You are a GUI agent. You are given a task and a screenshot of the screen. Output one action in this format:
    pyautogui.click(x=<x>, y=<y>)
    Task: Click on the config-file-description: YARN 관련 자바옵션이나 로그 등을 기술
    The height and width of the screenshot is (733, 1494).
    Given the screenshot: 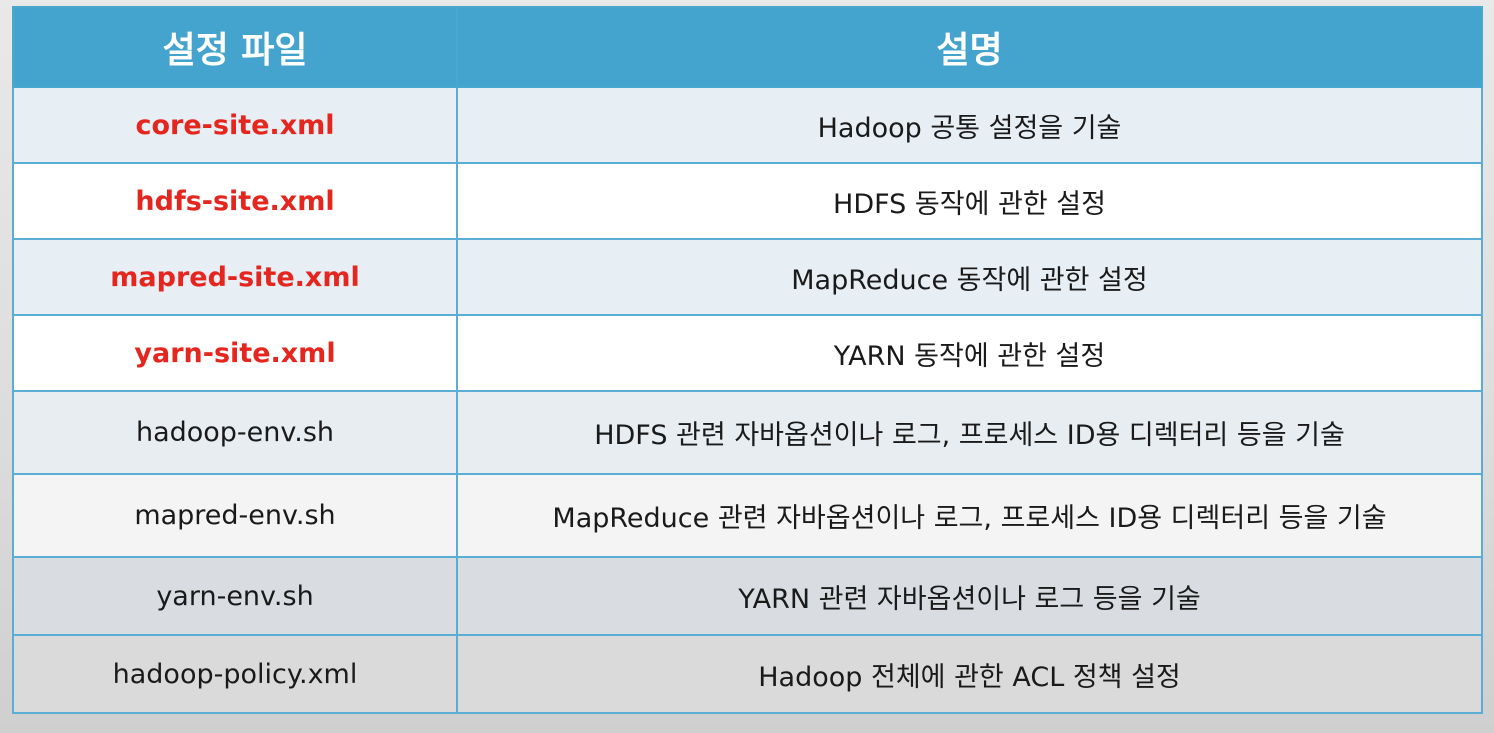 What is the action you would take?
    pyautogui.click(x=969, y=596)
    